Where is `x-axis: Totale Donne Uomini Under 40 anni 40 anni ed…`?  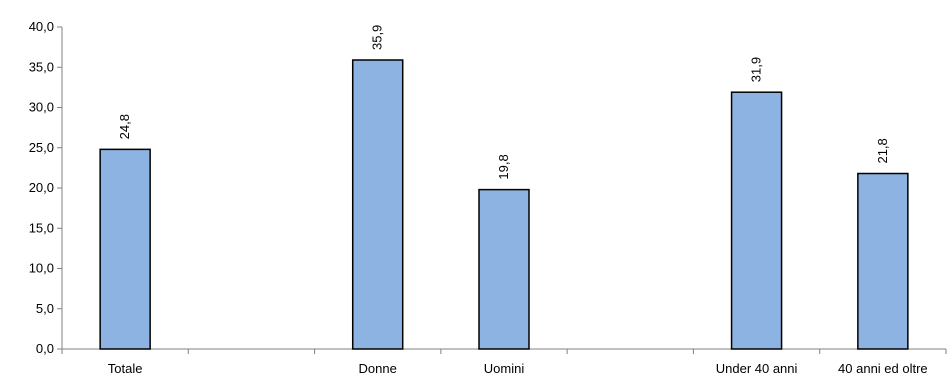 x-axis: Totale Donne Uomini Under 40 anni 40 anni ed… is located at coordinates (504, 362).